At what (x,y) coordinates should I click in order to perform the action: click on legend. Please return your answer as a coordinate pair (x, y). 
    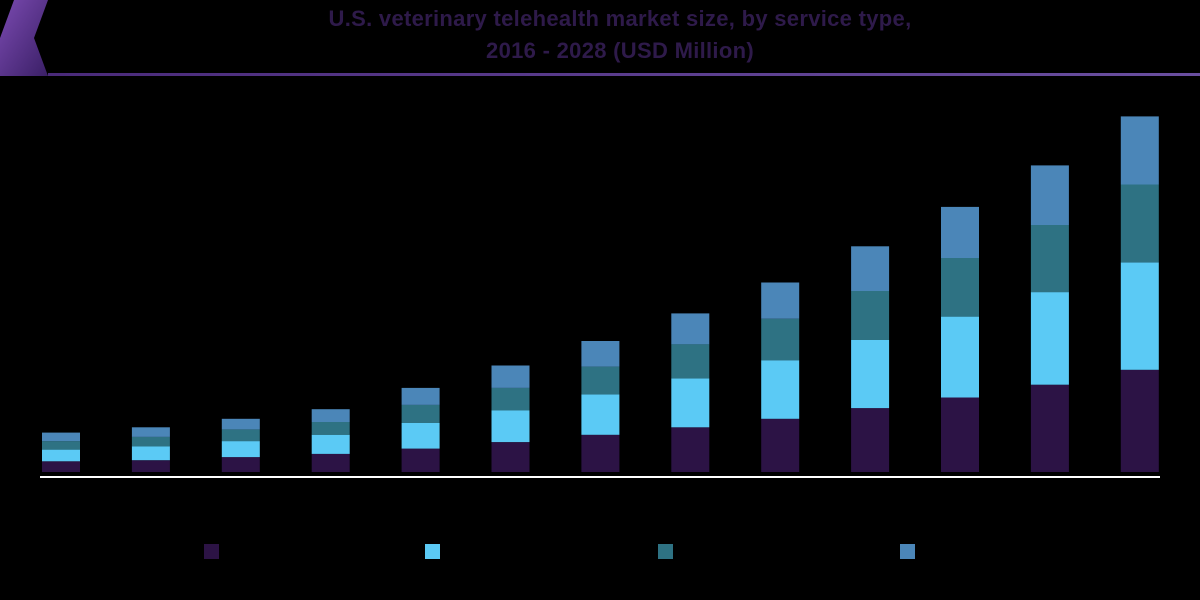
    Looking at the image, I should click on (559, 551).